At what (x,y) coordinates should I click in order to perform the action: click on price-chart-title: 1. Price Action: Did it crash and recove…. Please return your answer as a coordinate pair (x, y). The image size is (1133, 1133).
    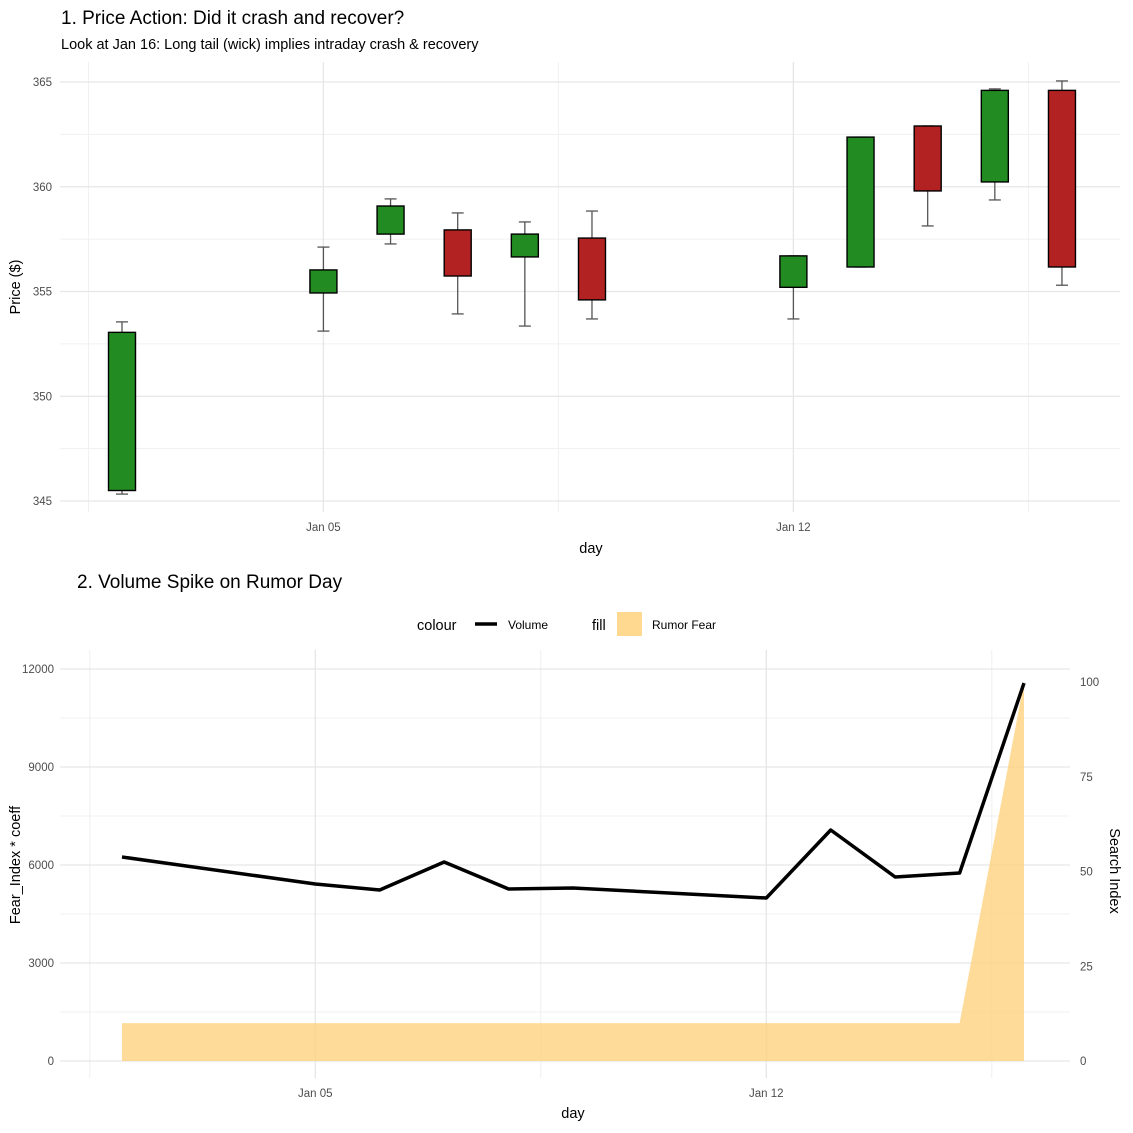
    Looking at the image, I should click on (232, 18).